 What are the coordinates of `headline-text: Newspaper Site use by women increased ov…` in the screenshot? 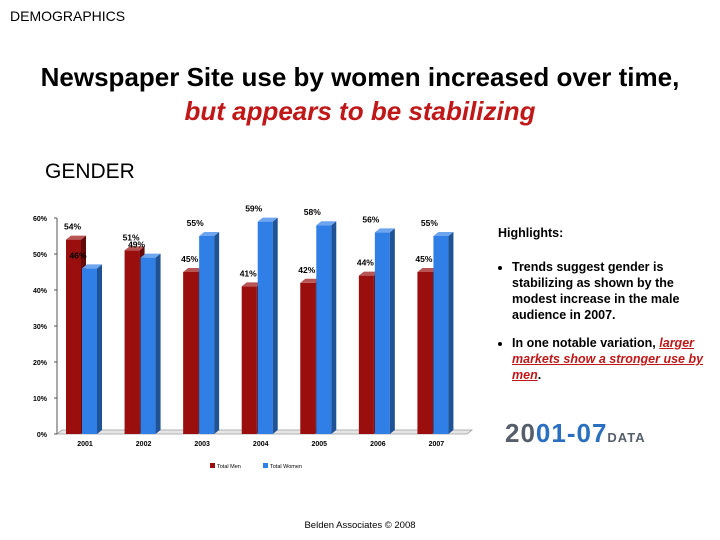 It's located at (360, 77).